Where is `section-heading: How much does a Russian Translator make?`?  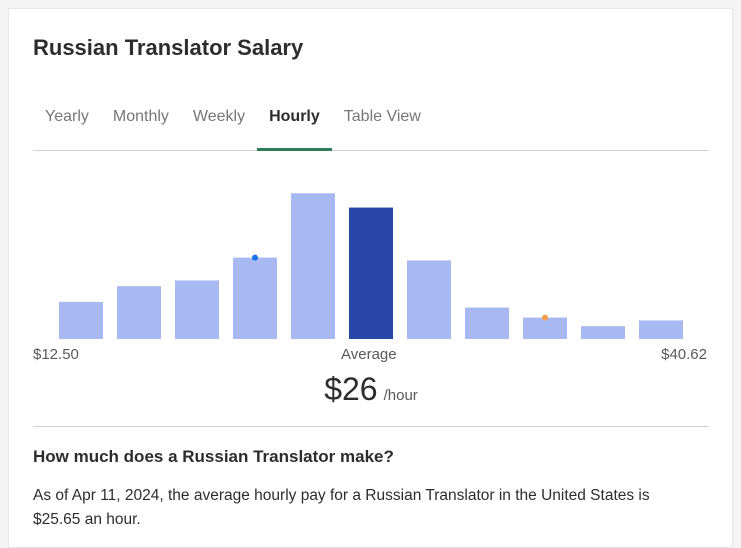 section-heading: How much does a Russian Translator make? is located at coordinates (213, 456).